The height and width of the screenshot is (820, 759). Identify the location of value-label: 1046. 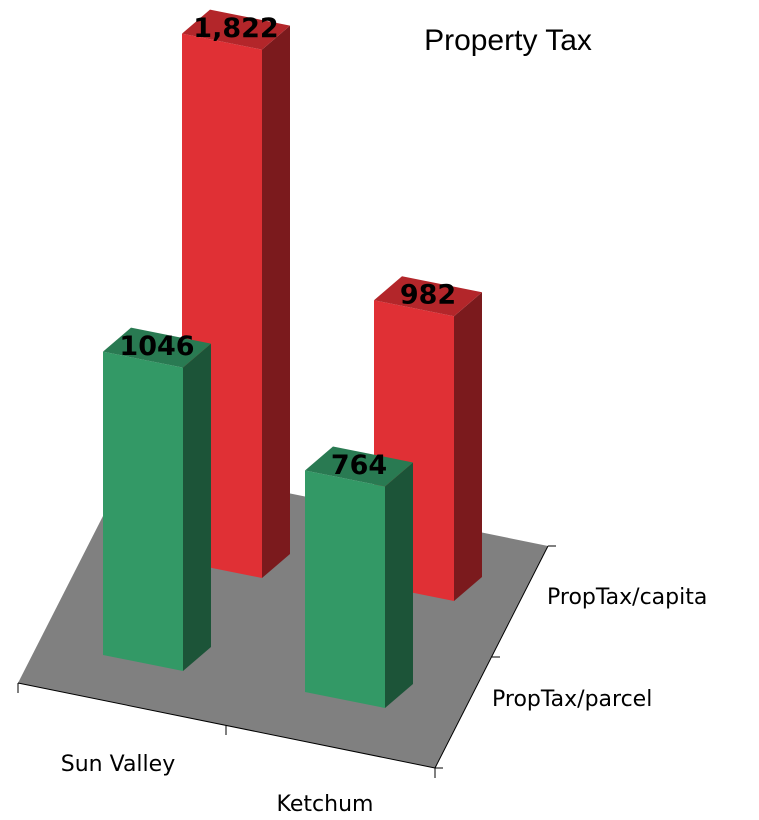
(156, 346).